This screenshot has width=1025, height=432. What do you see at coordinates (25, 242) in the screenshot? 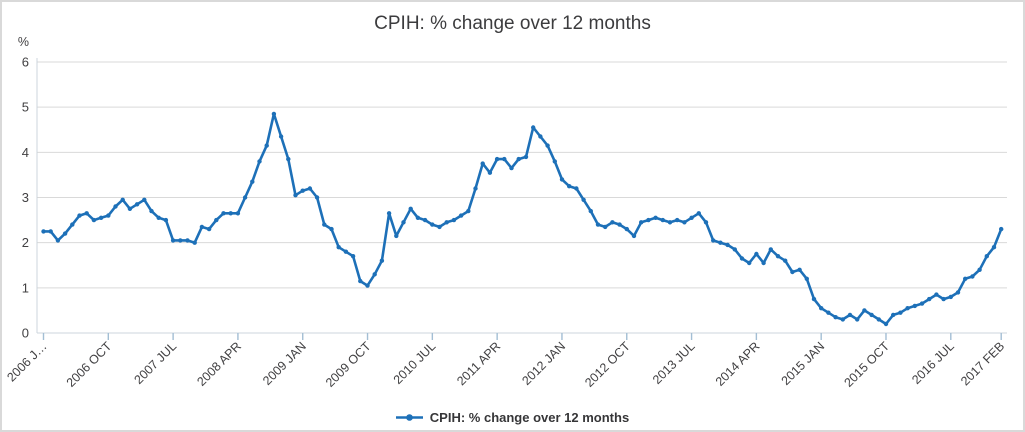
I see `y-tick-label: 2` at bounding box center [25, 242].